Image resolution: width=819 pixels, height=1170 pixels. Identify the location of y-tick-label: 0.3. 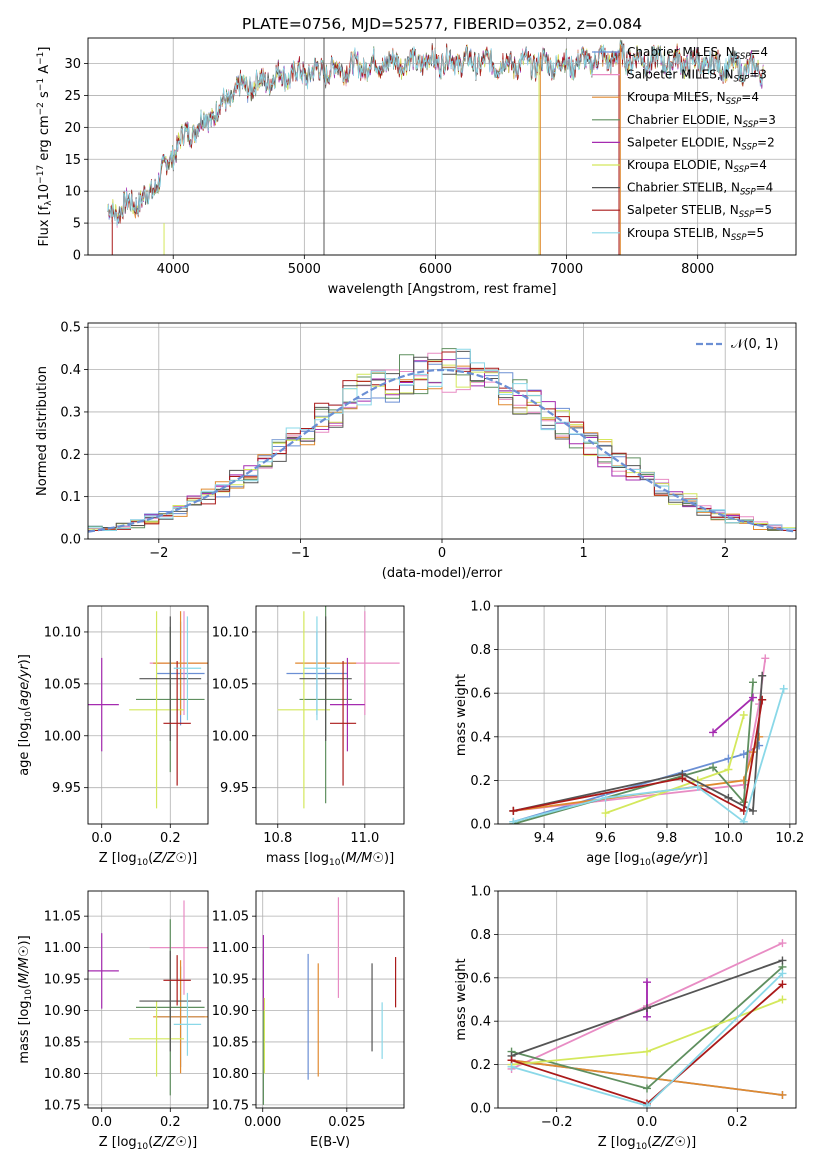
(70, 412).